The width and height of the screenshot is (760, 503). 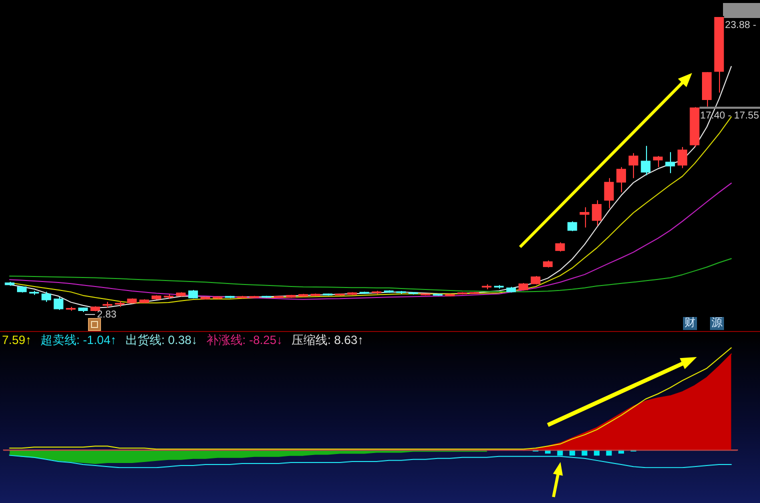 What do you see at coordinates (244, 340) in the screenshot?
I see `legend-label: 补涨线: -8.25↓` at bounding box center [244, 340].